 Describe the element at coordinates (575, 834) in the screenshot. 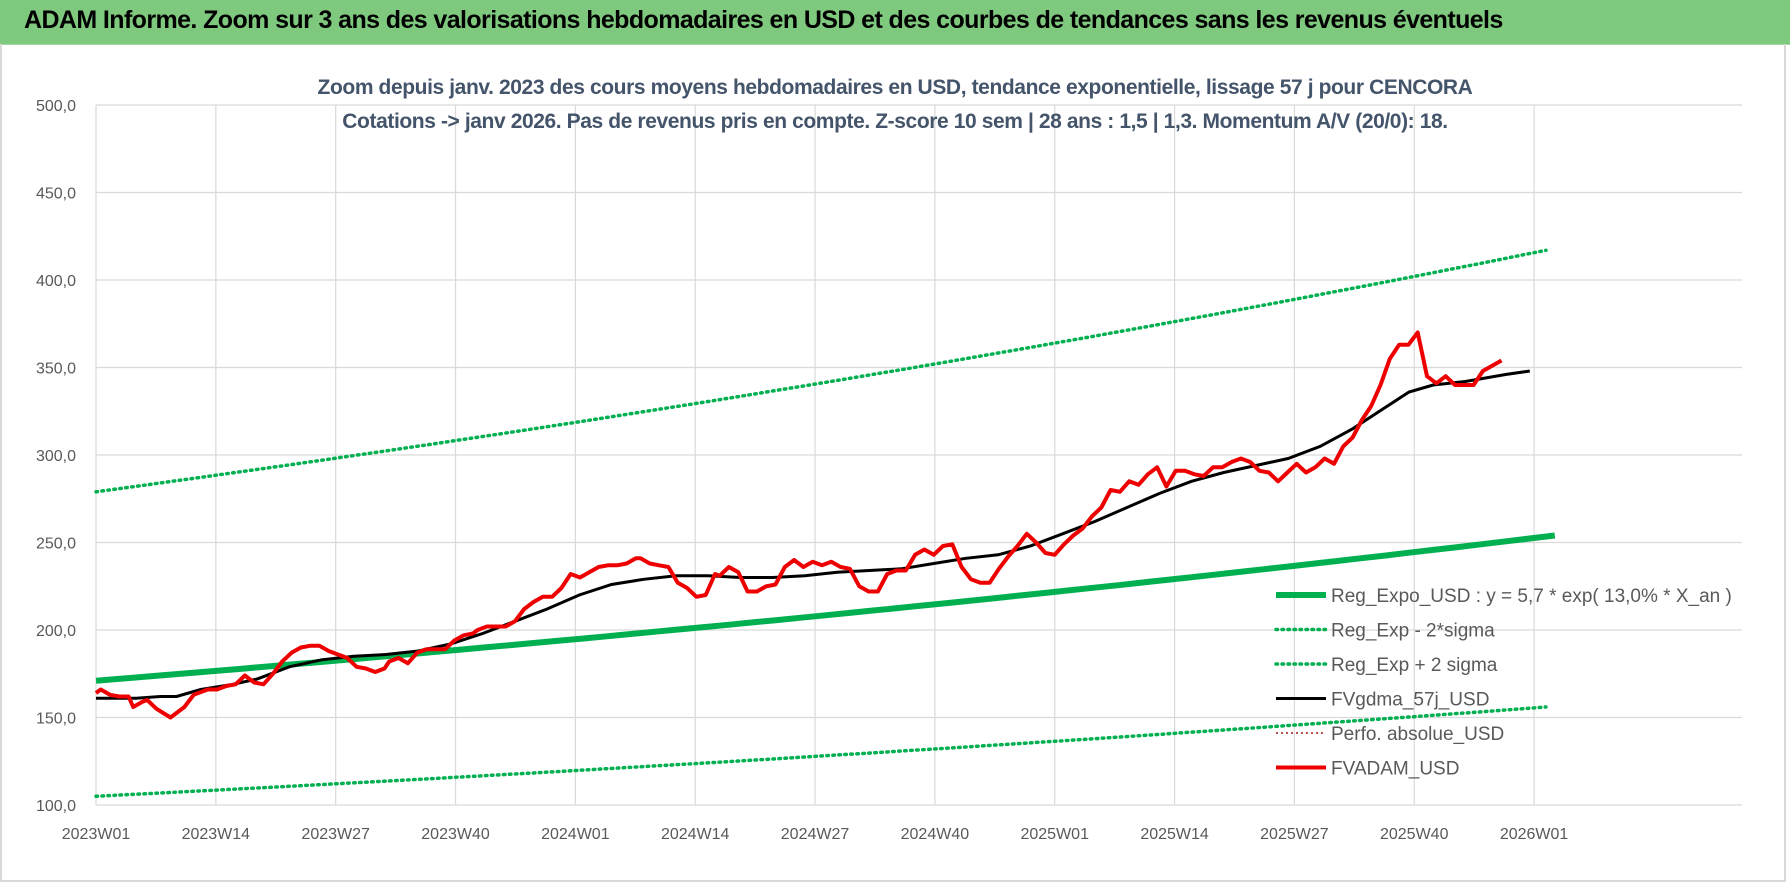

I see `x-tick-label: 2024W01` at that location.